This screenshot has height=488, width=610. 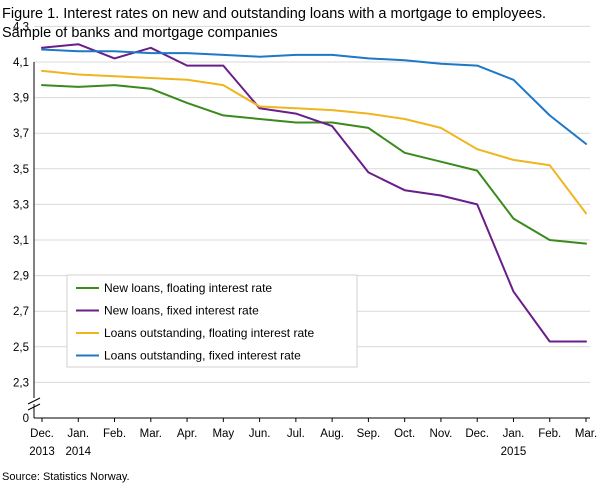 What do you see at coordinates (441, 434) in the screenshot?
I see `x-tick-label: Nov.` at bounding box center [441, 434].